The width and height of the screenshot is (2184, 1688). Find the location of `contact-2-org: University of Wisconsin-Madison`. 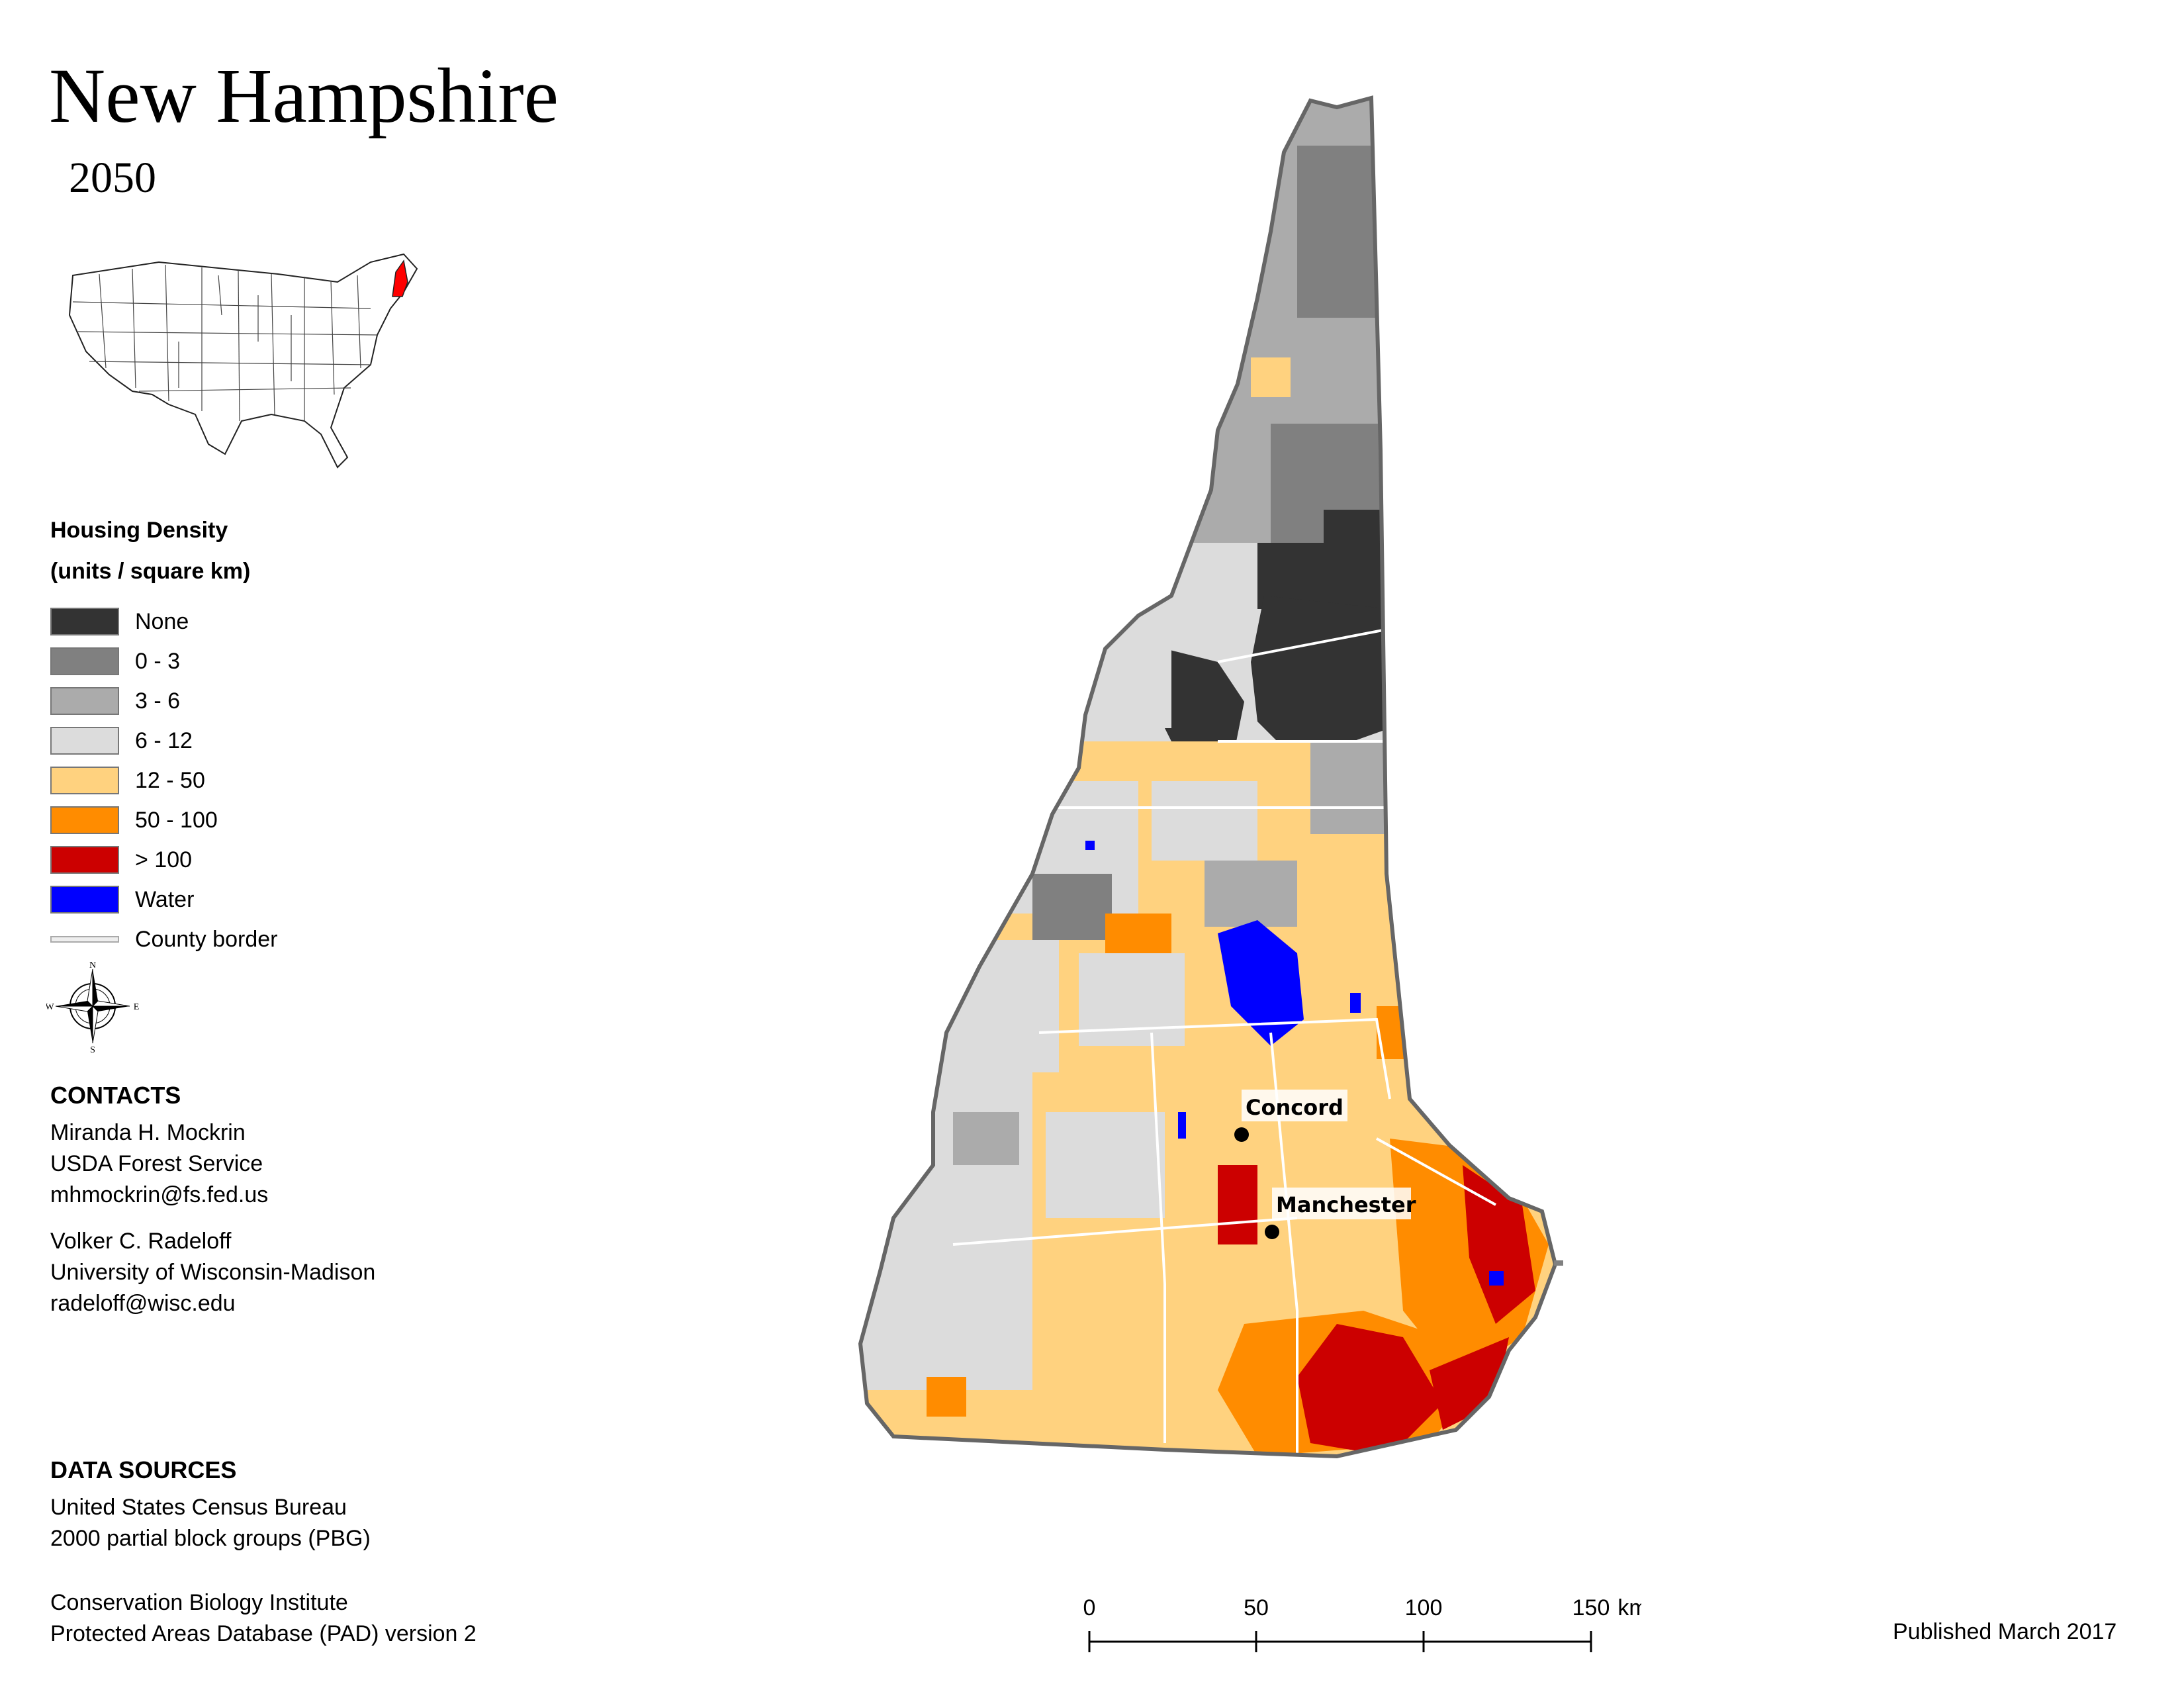

contact-2-org: University of Wisconsin-Madison is located at coordinates (213, 1272).